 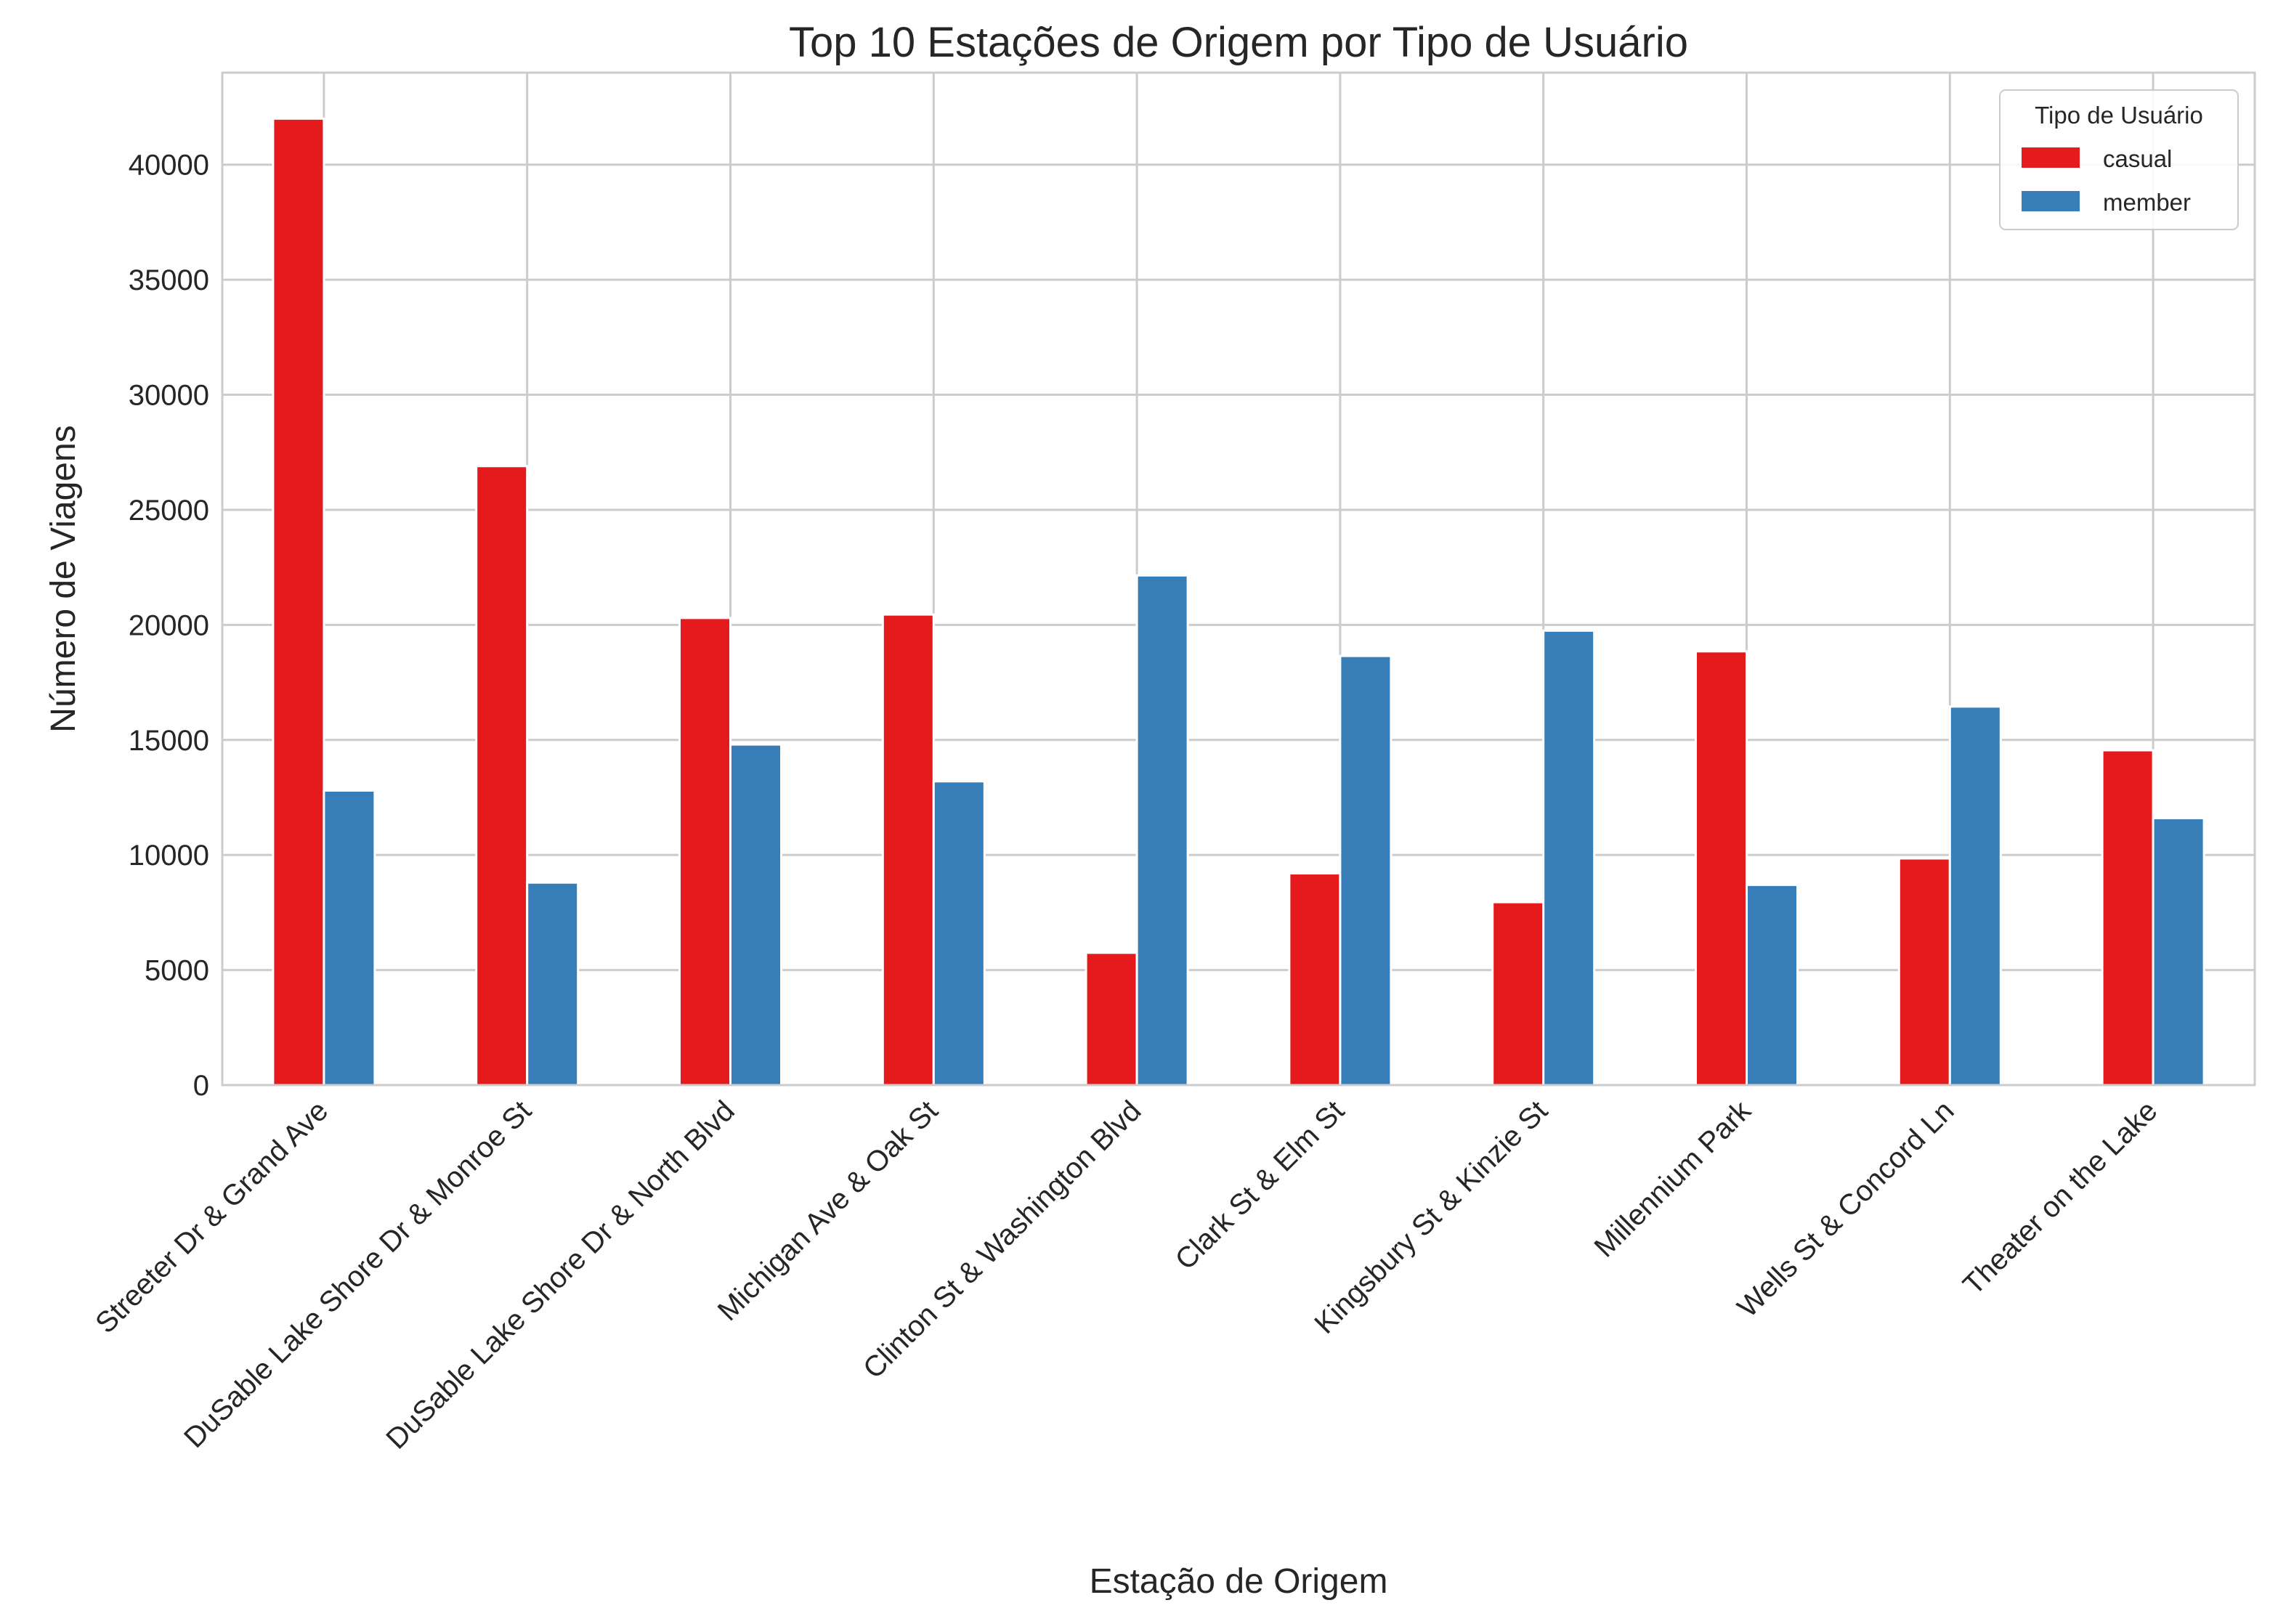 I want to click on x-tick-label: Michigan Ave & Oak St, so click(x=828, y=1211).